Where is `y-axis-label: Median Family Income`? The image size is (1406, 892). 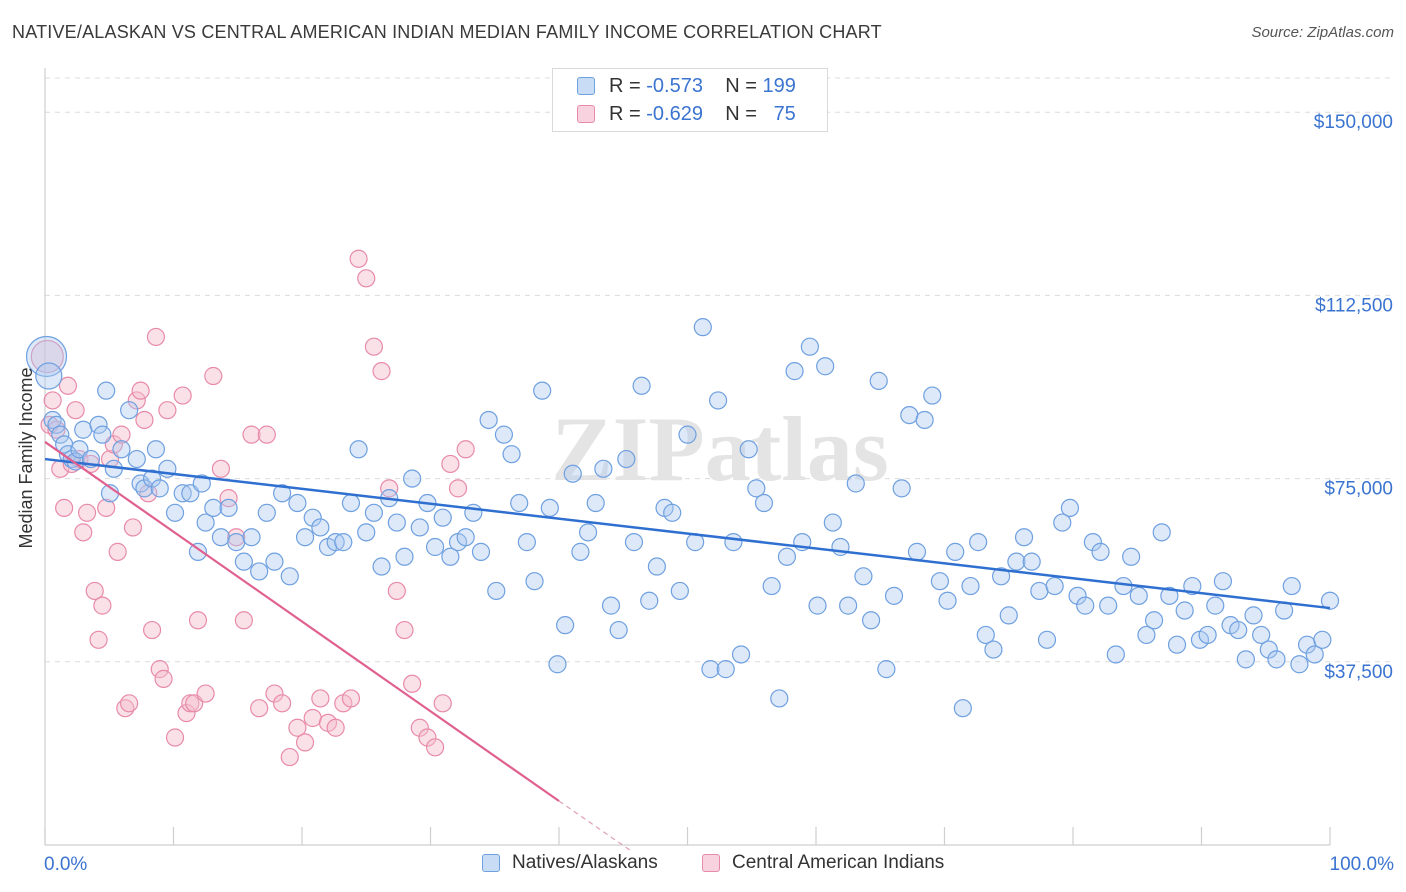 y-axis-label: Median Family Income is located at coordinates (26, 457).